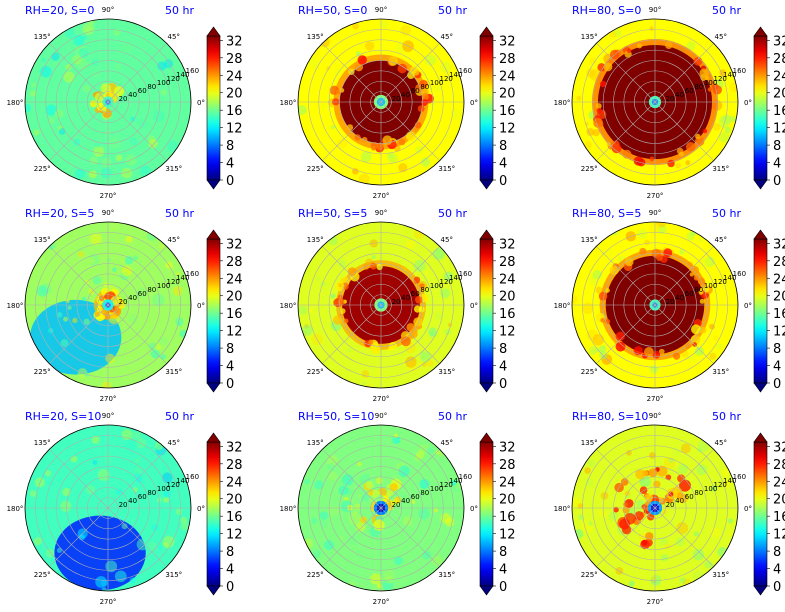 This screenshot has width=785, height=612. What do you see at coordinates (589, 37) in the screenshot?
I see `angle-tick-label: 135°` at bounding box center [589, 37].